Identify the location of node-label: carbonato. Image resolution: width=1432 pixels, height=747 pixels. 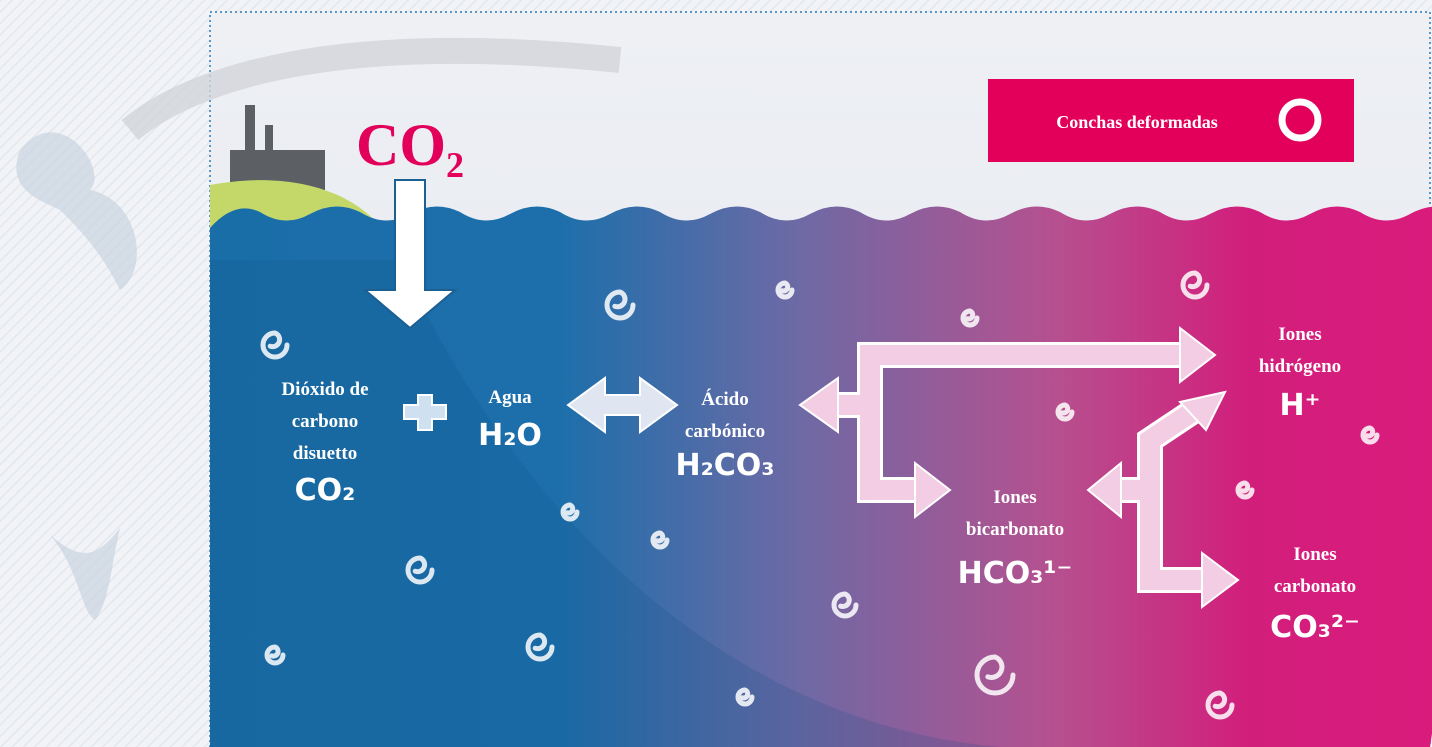
(1315, 586).